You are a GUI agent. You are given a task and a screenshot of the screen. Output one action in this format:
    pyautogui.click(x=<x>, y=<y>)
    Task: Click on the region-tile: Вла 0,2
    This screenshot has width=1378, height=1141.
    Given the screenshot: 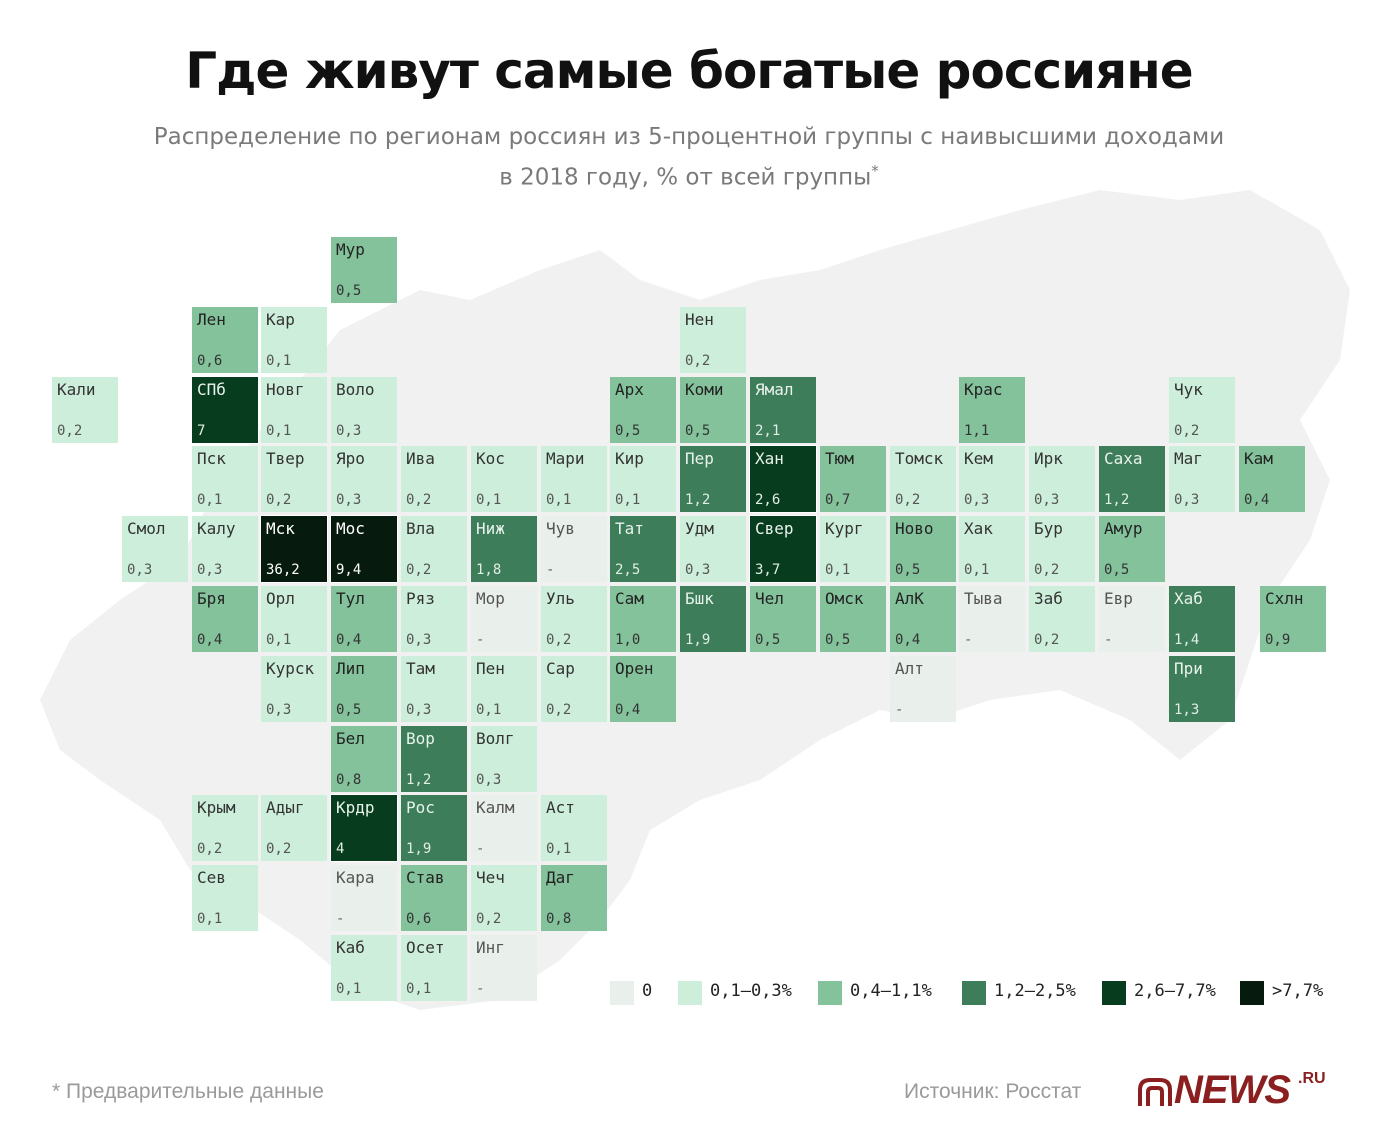 What is the action you would take?
    pyautogui.click(x=434, y=549)
    